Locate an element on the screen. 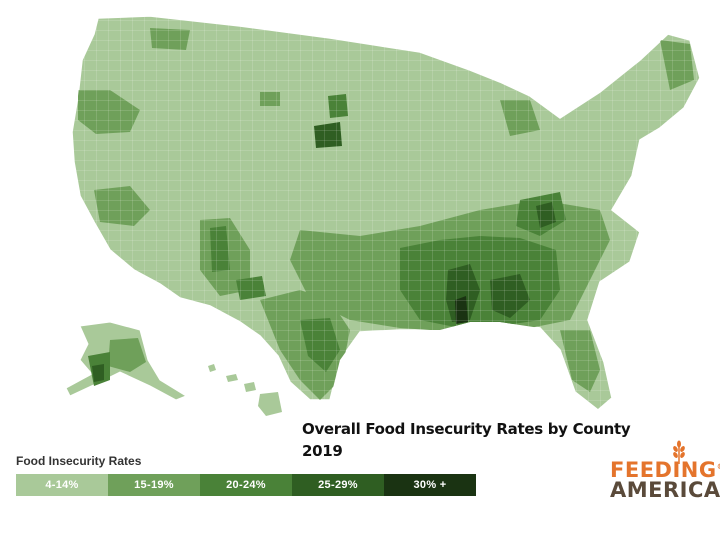 The height and width of the screenshot is (540, 720). legend: 4-14% 15-19% 20-24% 25-29% 30% + is located at coordinates (246, 485).